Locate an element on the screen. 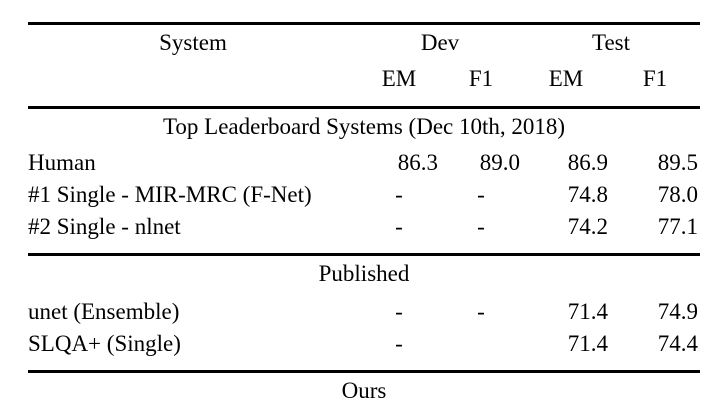  section-heading-published: Published is located at coordinates (364, 273).